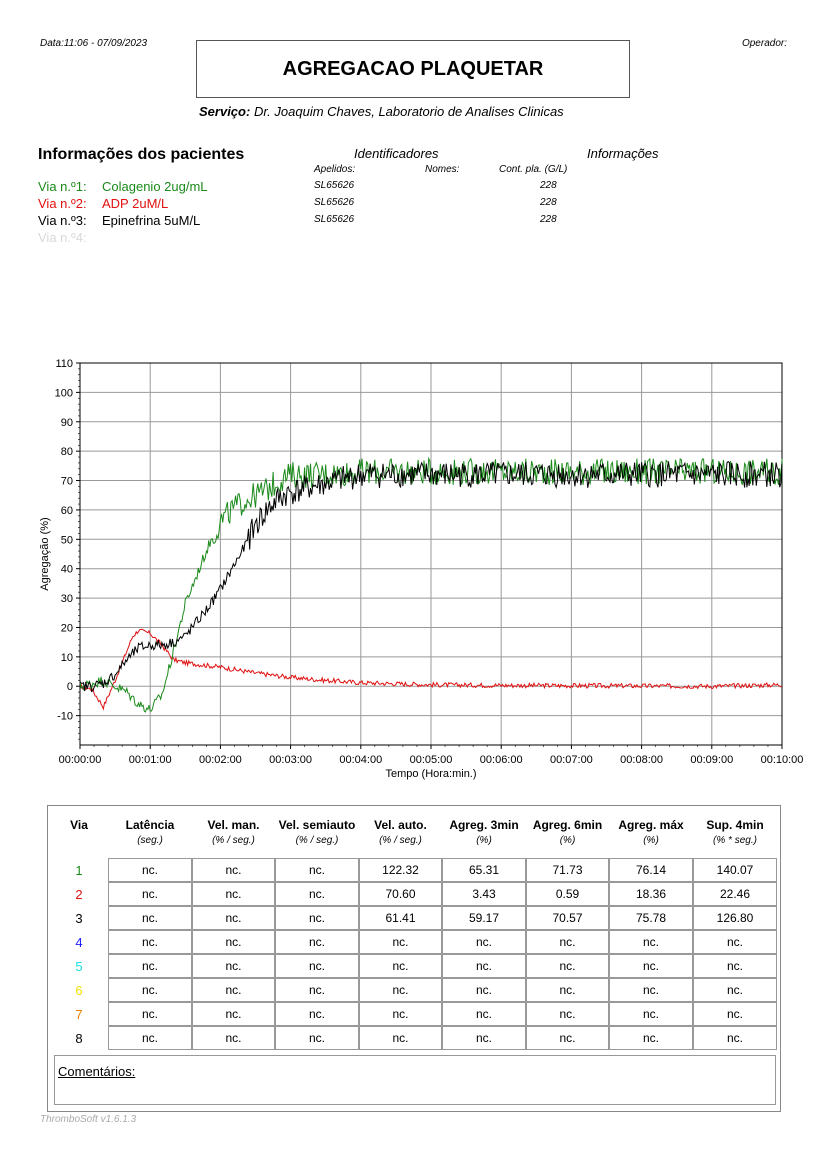 The width and height of the screenshot is (827, 1170). Describe the element at coordinates (484, 840) in the screenshot. I see `column-unit: (%)` at that location.